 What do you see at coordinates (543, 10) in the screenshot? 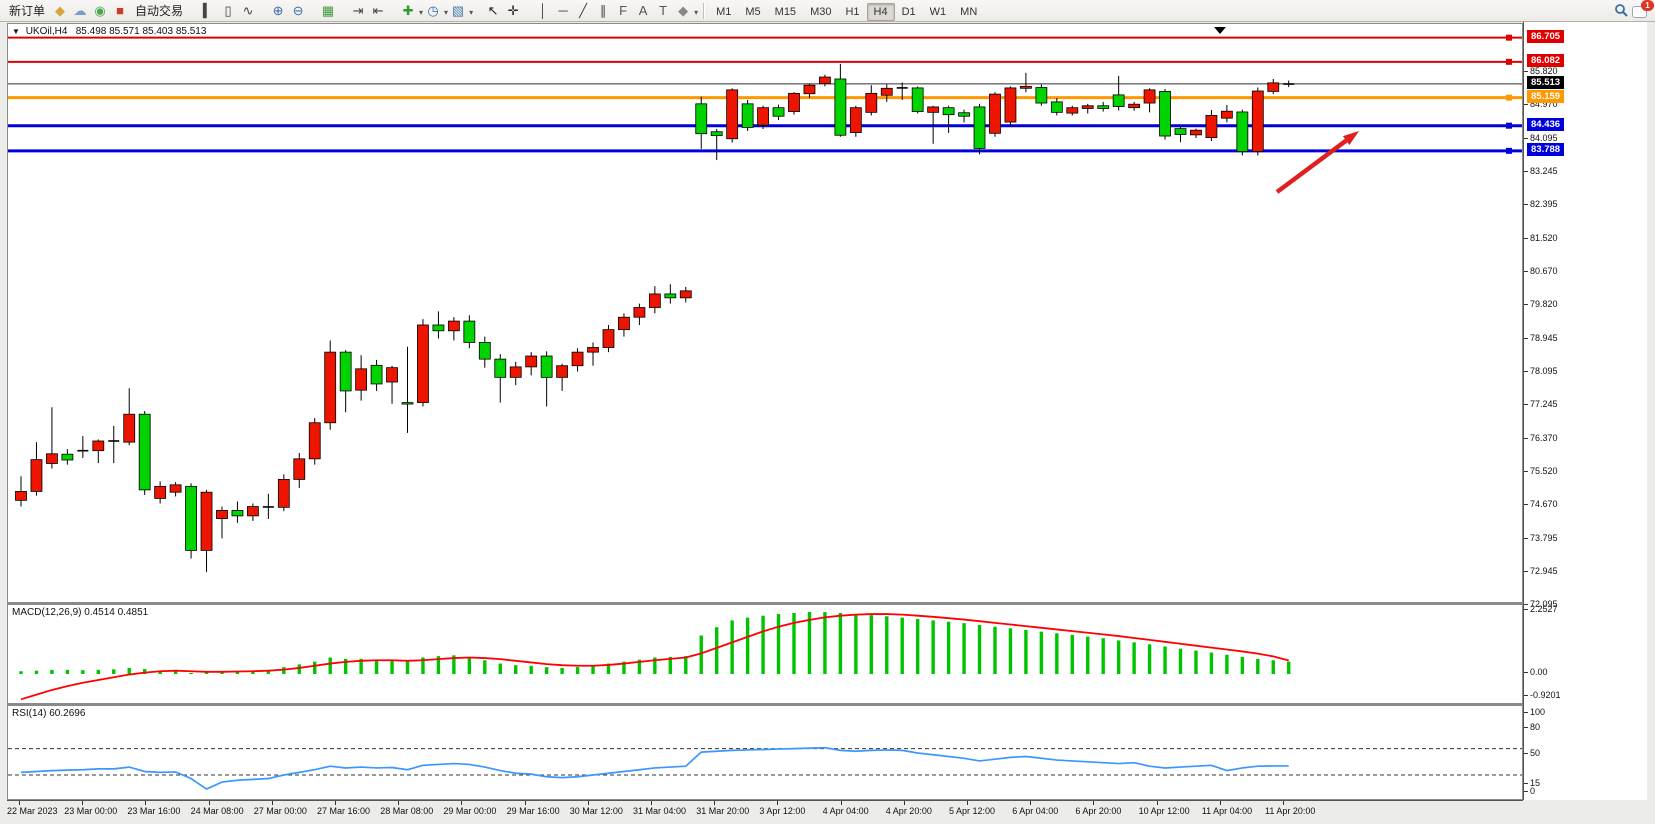
I see `vertical-line-icon: │` at bounding box center [543, 10].